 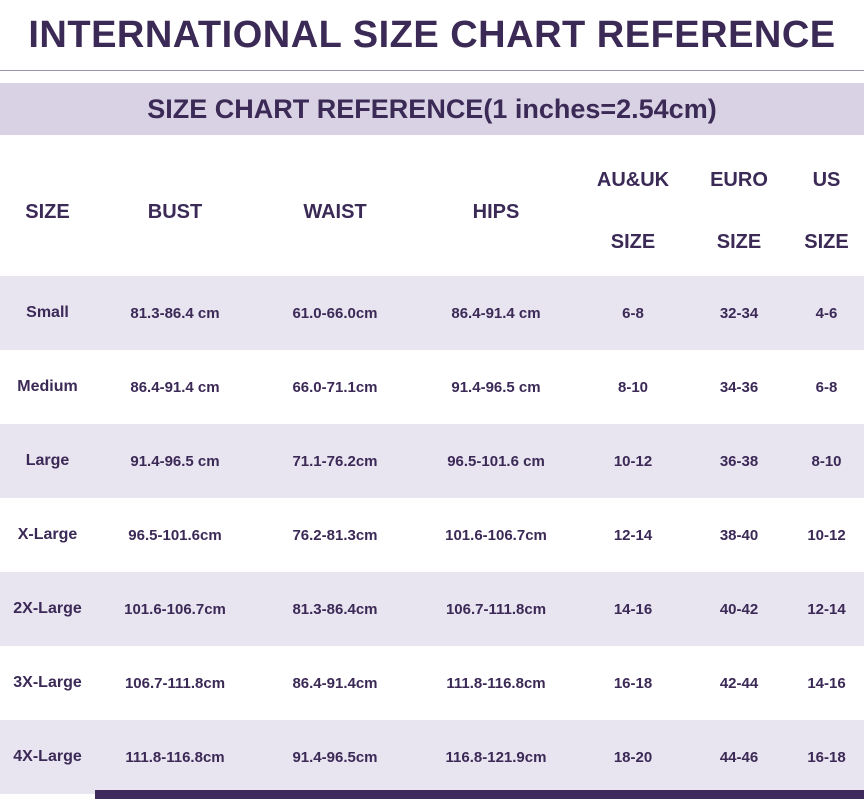 What do you see at coordinates (826, 461) in the screenshot?
I see `us-cell: 8-10` at bounding box center [826, 461].